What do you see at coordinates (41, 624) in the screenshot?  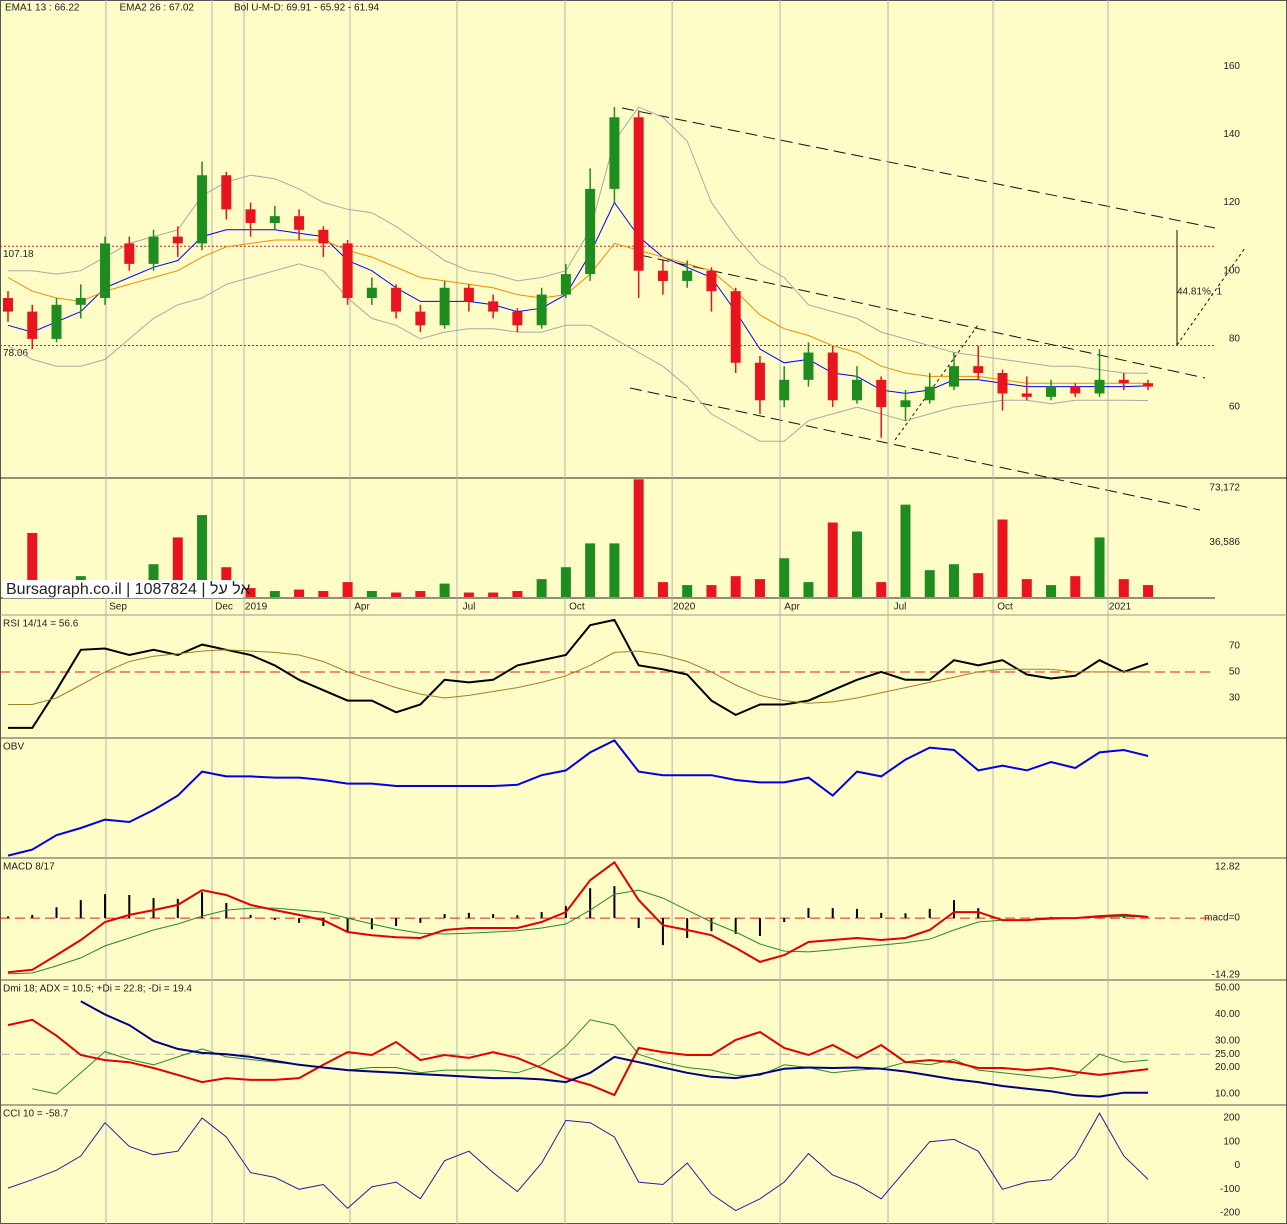 I see `panel-title: RSI 14/14 = 56.6` at bounding box center [41, 624].